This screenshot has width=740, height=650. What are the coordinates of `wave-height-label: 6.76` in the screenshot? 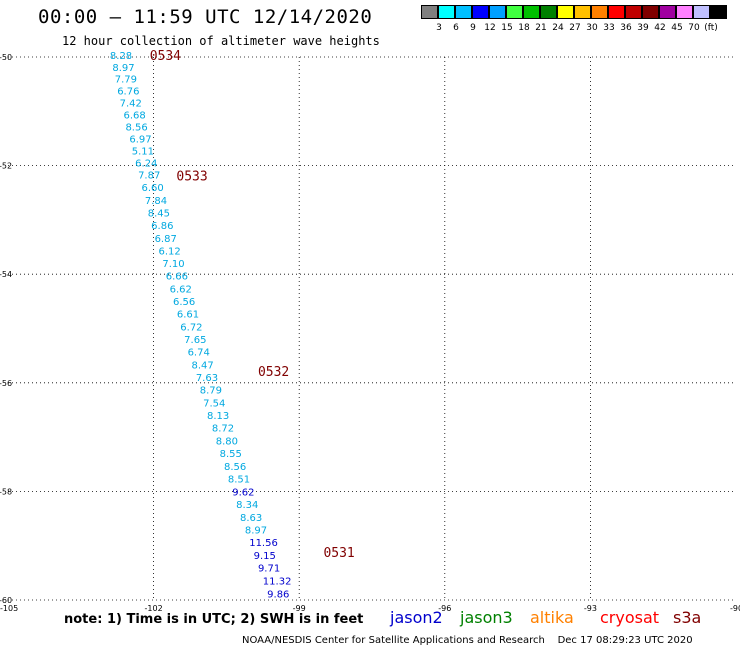 It's located at (128, 92).